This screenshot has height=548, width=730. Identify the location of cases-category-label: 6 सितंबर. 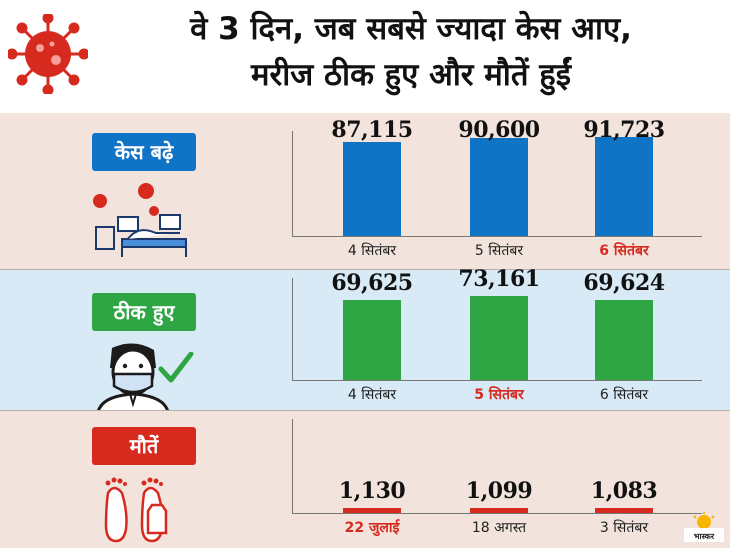
(624, 251).